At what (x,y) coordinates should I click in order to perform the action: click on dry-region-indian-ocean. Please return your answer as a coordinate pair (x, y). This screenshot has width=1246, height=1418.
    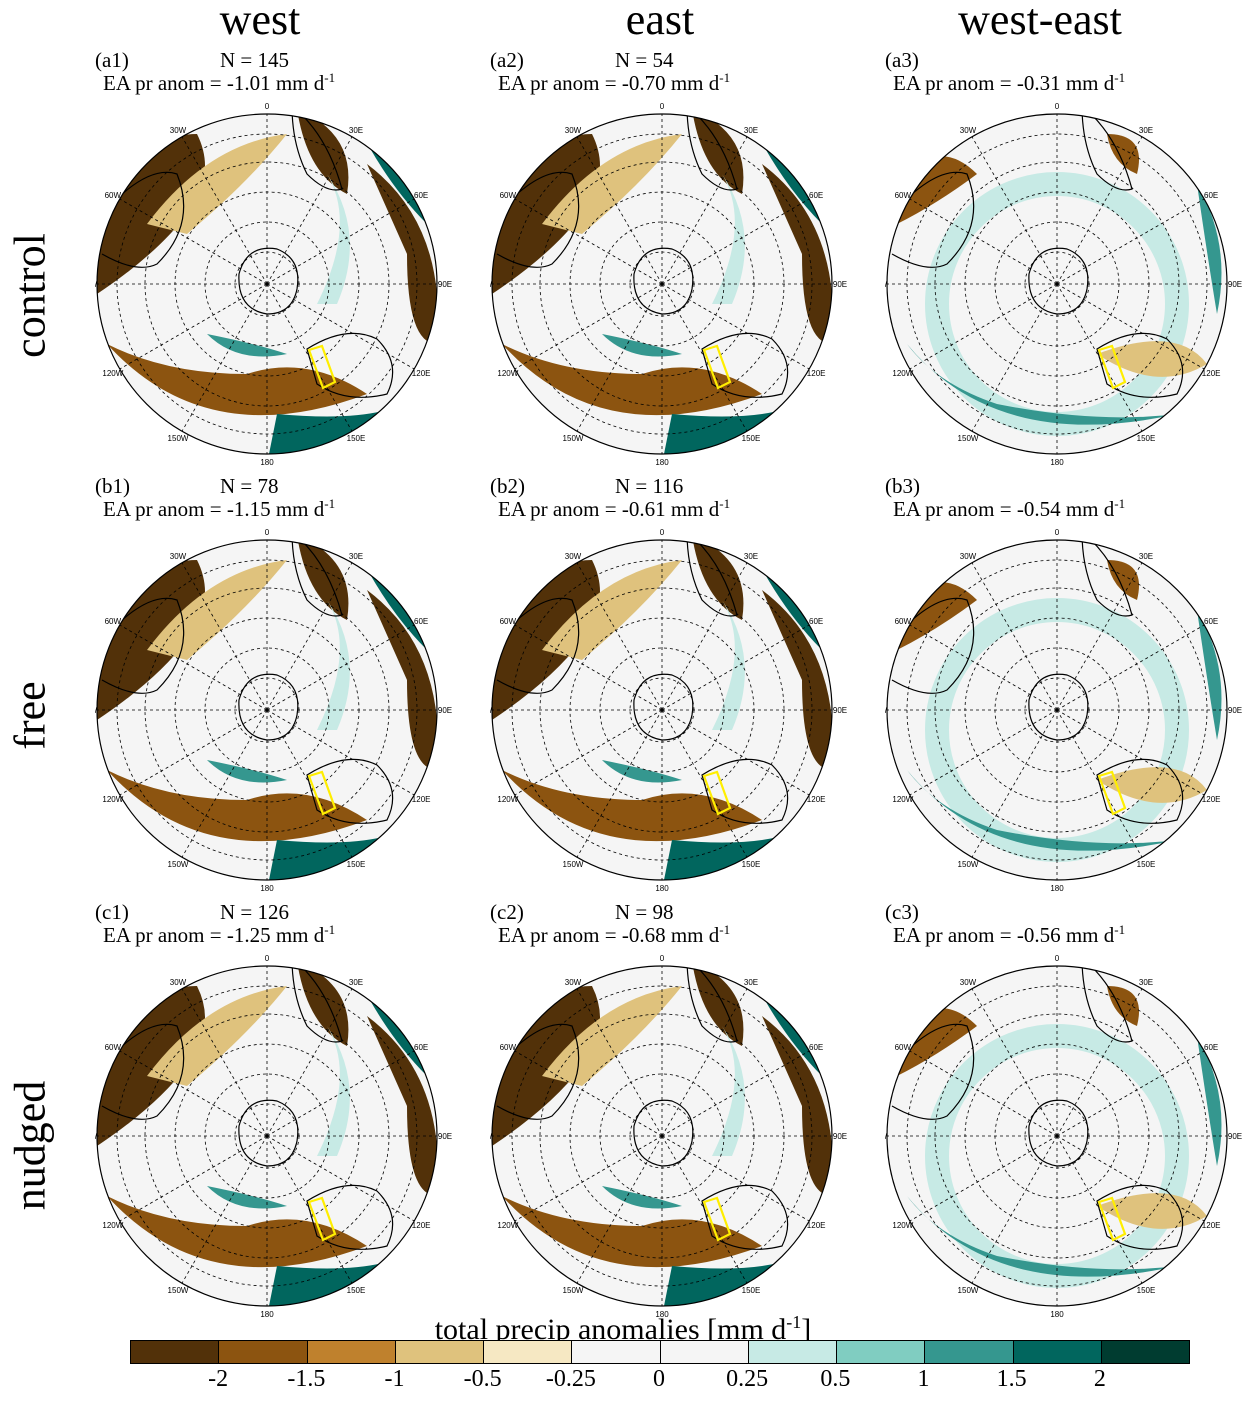
    Looking at the image, I should click on (402, 254).